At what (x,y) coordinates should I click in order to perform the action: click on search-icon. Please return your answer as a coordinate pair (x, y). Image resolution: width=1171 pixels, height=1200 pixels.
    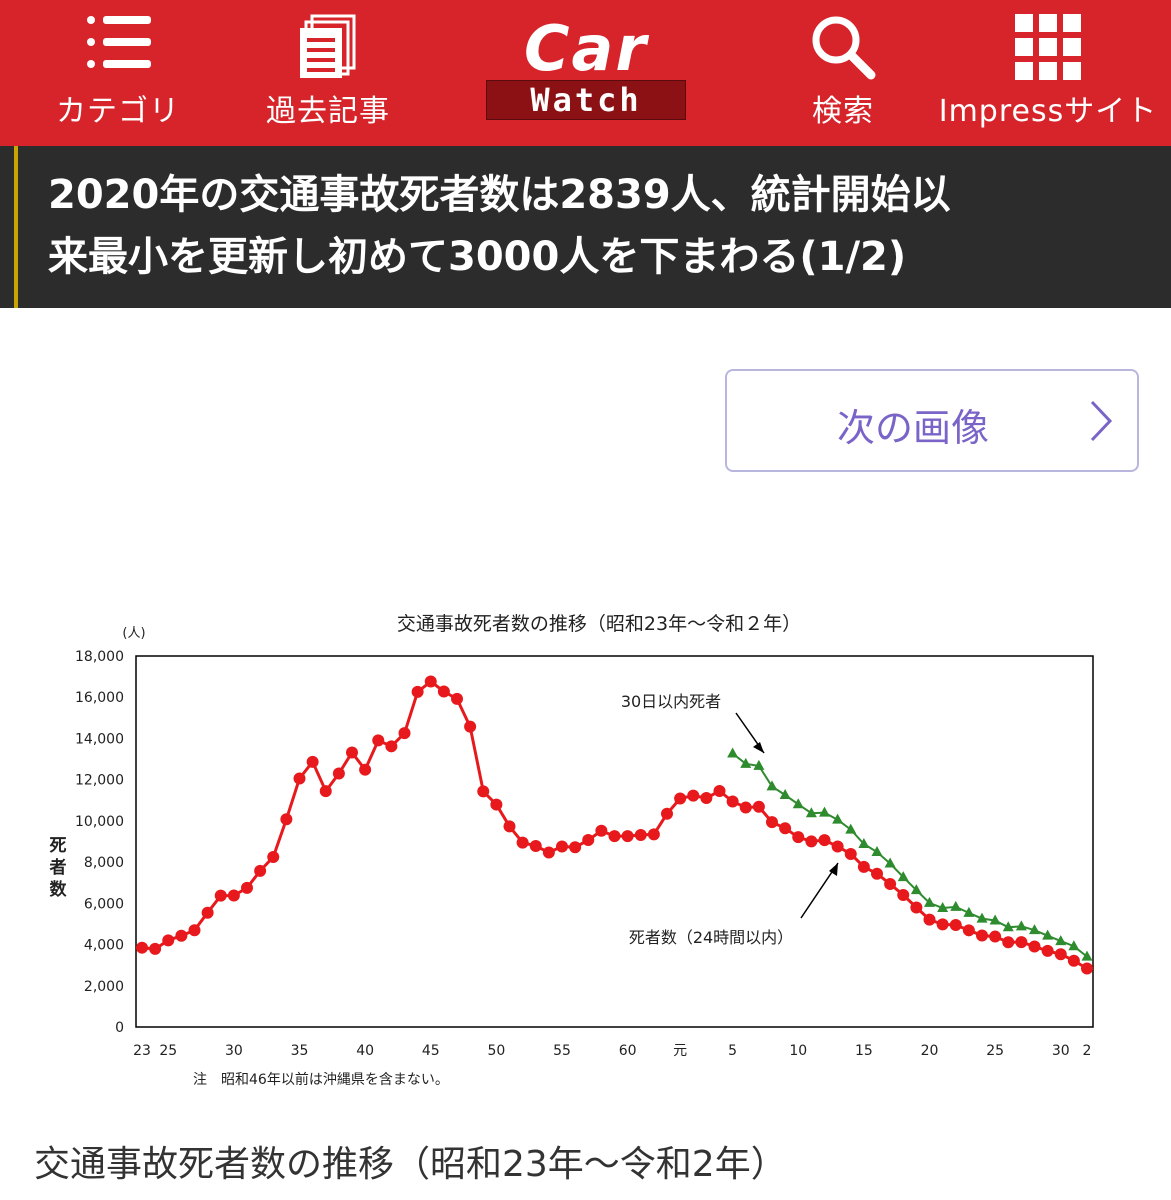
    Looking at the image, I should click on (843, 47).